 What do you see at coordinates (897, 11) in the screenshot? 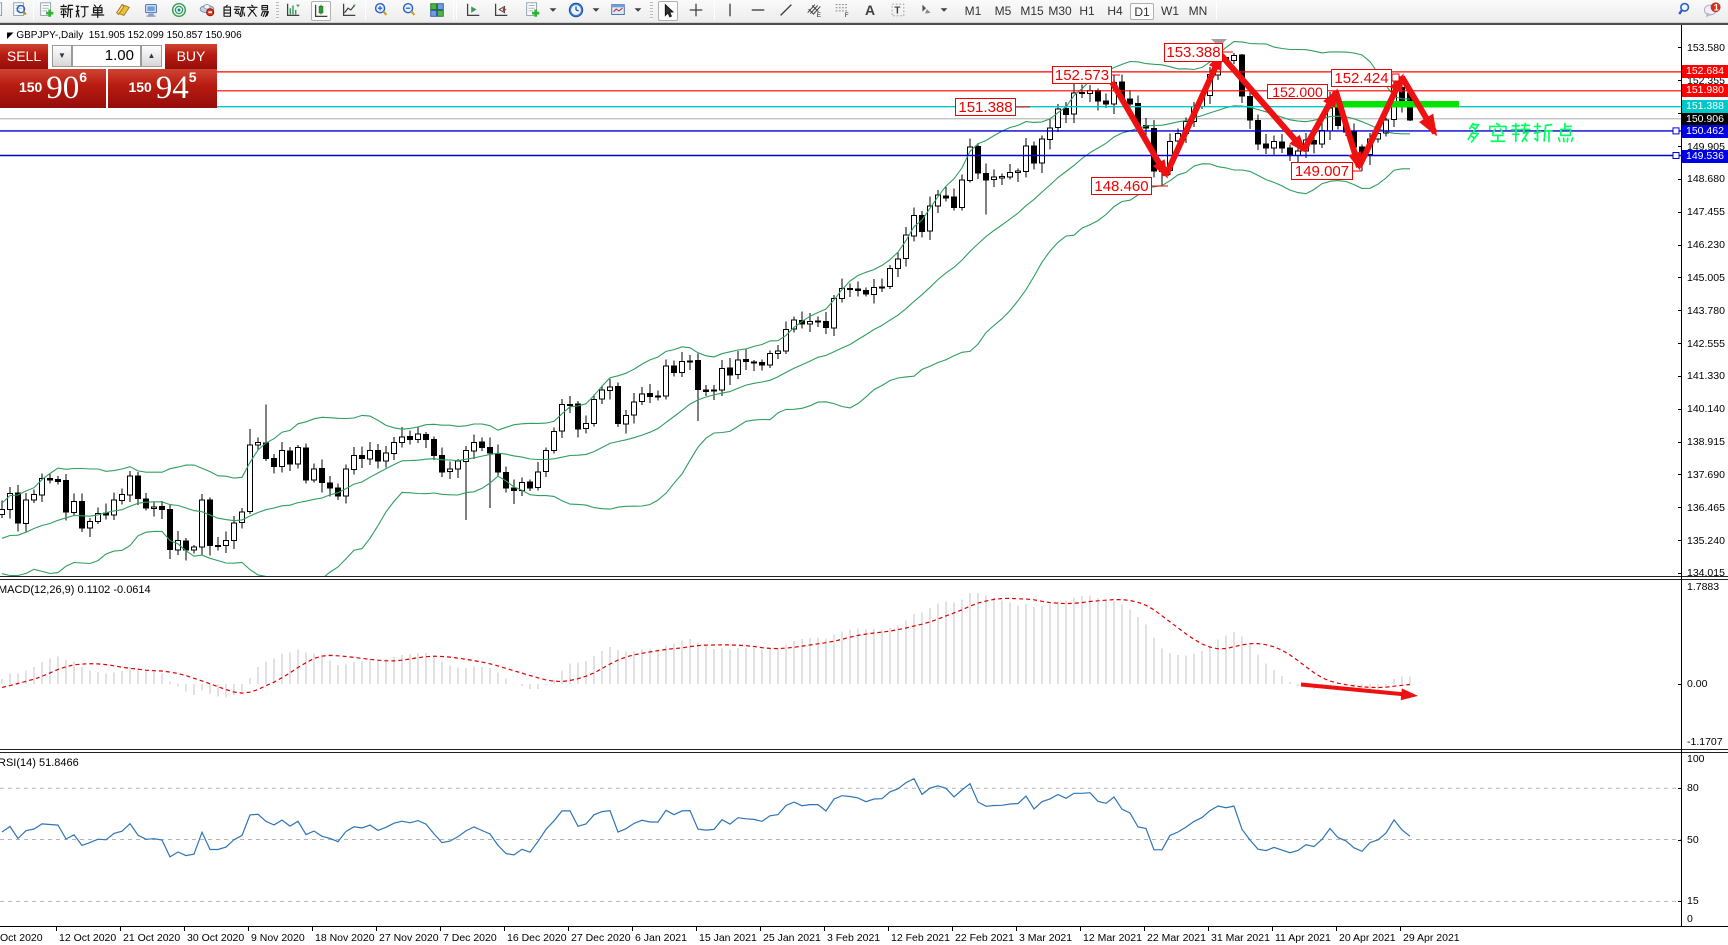
I see `svg-text: T` at bounding box center [897, 11].